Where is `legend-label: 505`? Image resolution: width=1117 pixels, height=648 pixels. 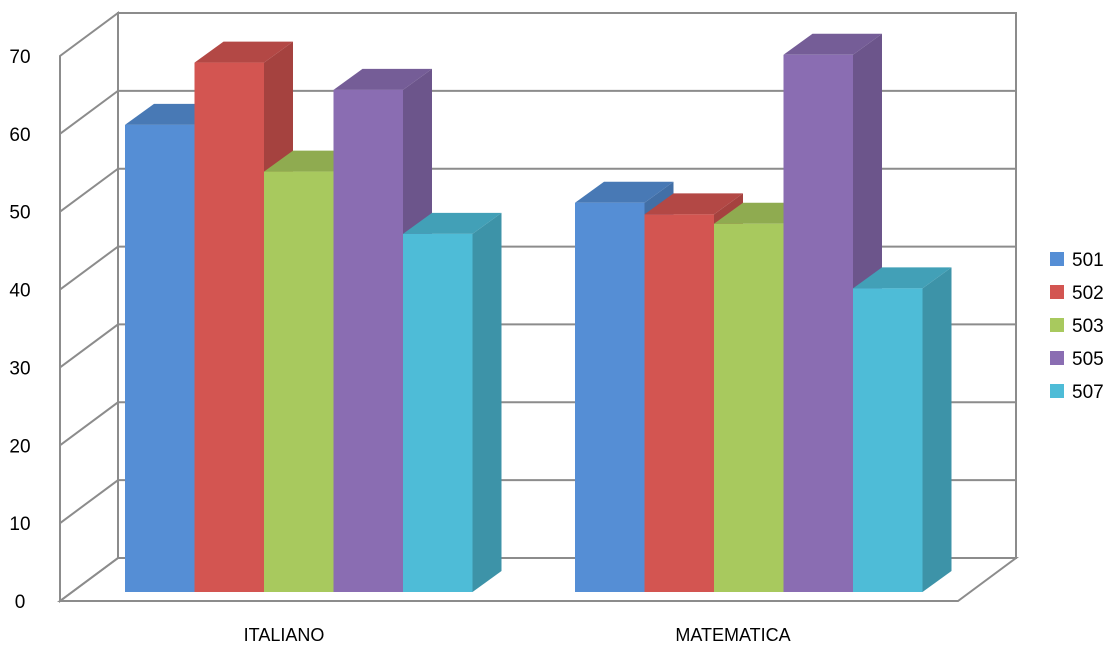
legend-label: 505 is located at coordinates (1088, 359).